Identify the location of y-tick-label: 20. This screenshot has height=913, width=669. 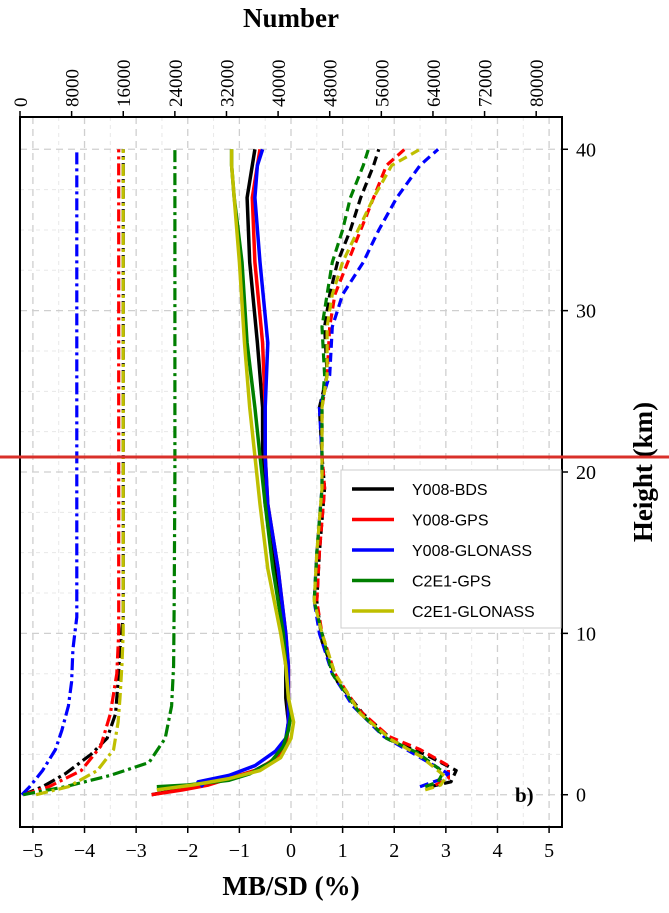
(586, 473).